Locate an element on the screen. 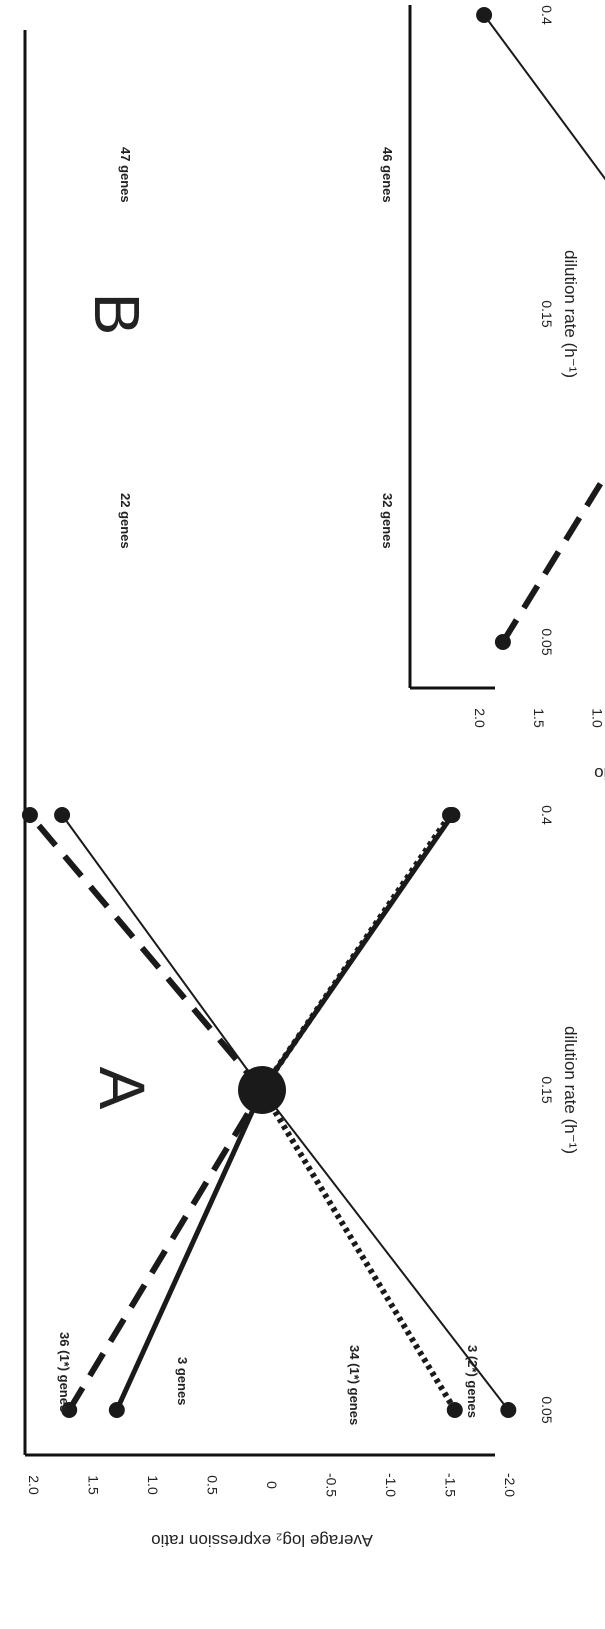 The height and width of the screenshot is (1629, 605). center-node is located at coordinates (262, 1090).